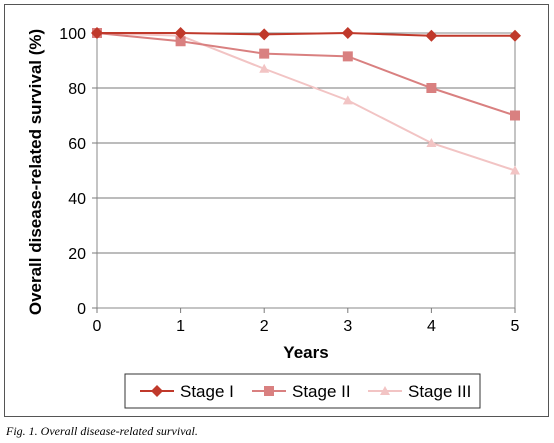  Describe the element at coordinates (306, 74) in the screenshot. I see `series-line-stage-ii` at that location.